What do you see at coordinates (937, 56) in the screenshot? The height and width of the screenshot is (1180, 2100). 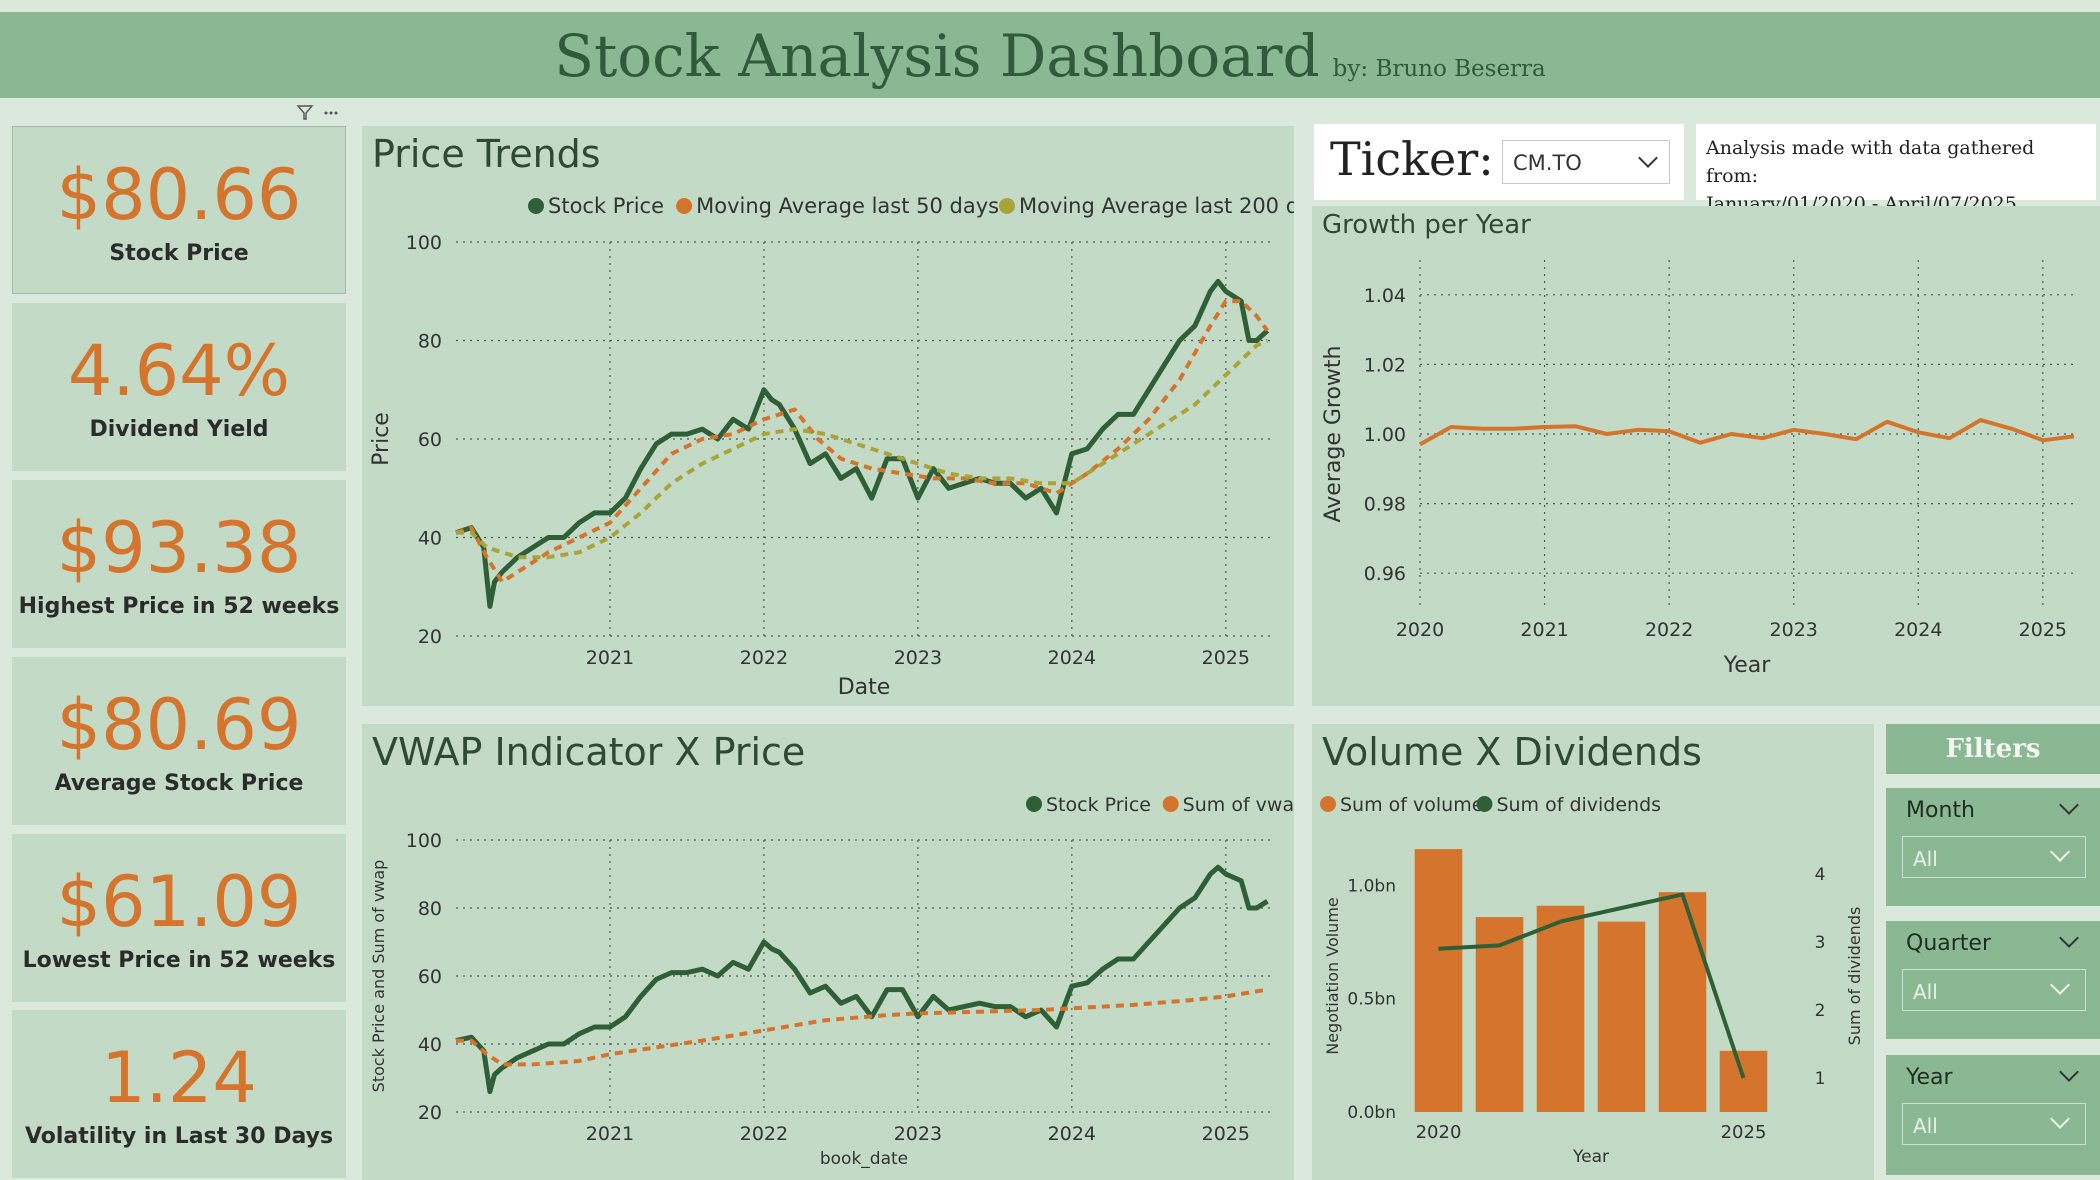 I see `dashboard-title: Stock Analysis Dashboard` at bounding box center [937, 56].